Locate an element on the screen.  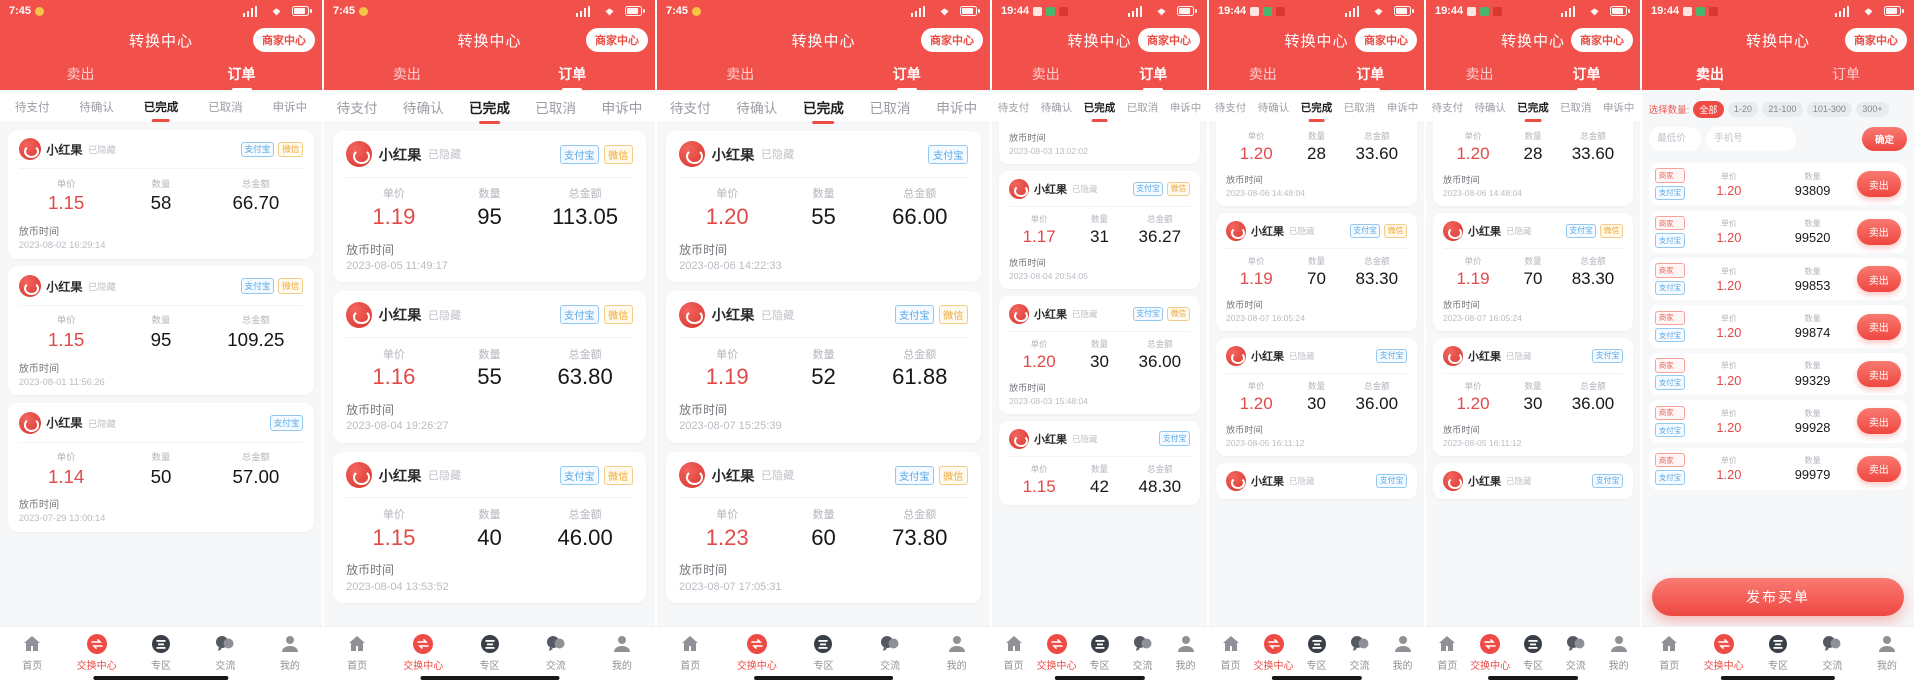
sell-row: 商家 支付宝 单价 1.20 数量 93809 卖出 is located at coordinates (1778, 184).